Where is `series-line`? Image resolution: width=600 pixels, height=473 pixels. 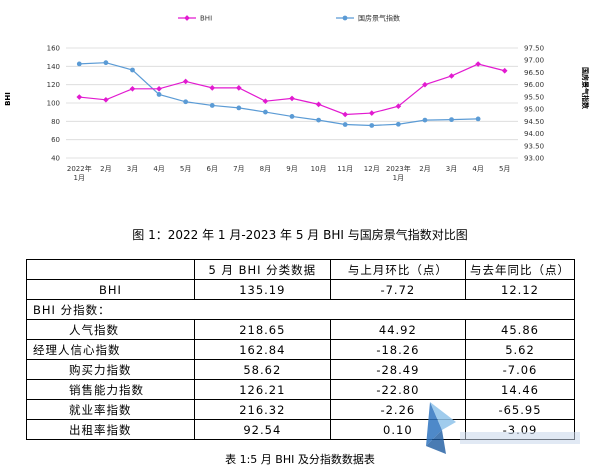
series-line is located at coordinates (292, 89).